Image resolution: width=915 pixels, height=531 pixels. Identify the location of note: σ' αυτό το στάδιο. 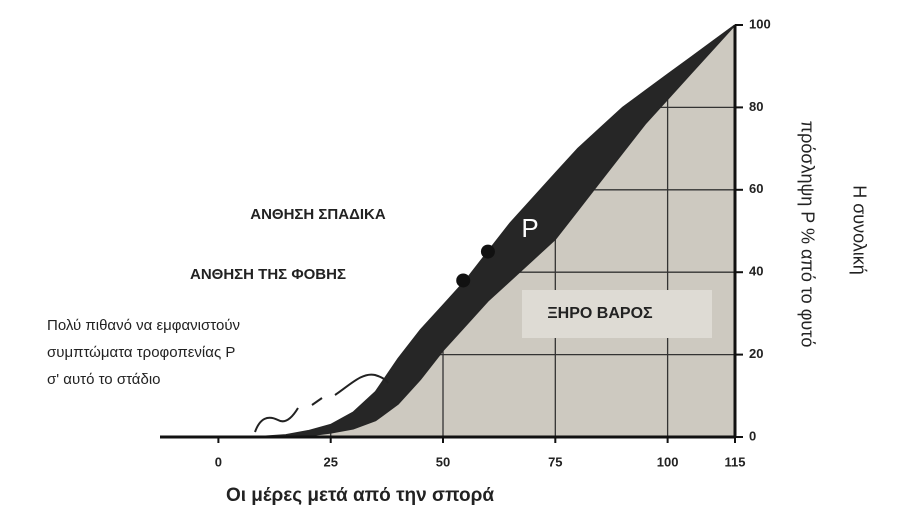
(104, 379).